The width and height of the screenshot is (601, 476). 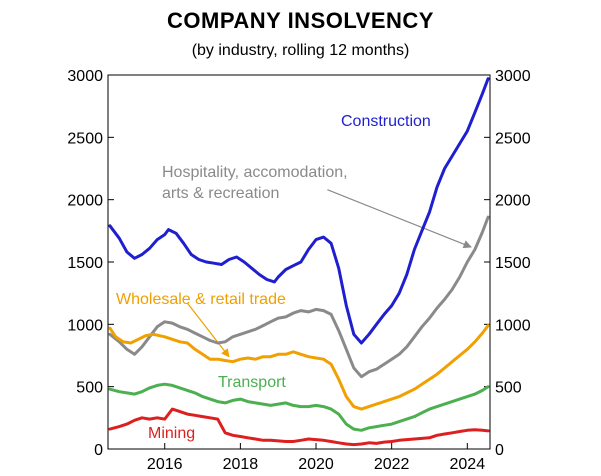 I want to click on x-tick-label: 2018, so click(x=241, y=464).